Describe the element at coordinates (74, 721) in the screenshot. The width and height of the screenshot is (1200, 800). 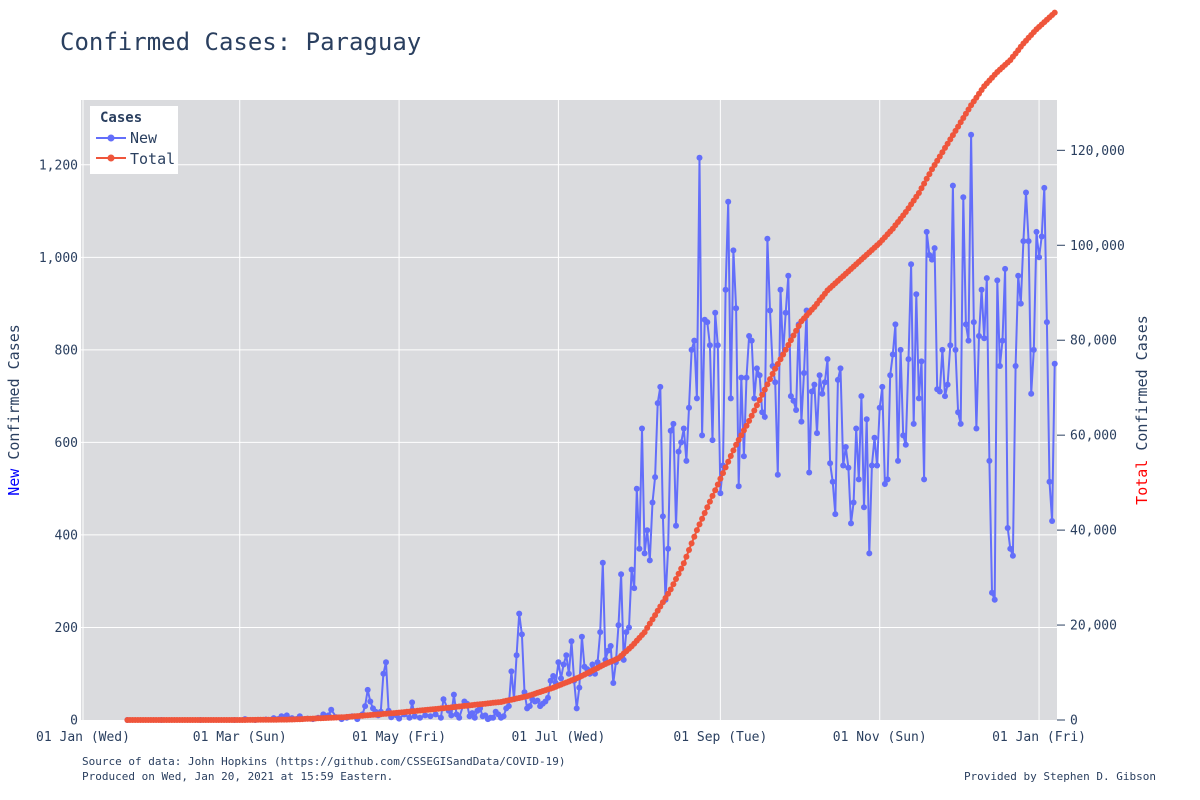
I see `y-tick-label: 0` at that location.